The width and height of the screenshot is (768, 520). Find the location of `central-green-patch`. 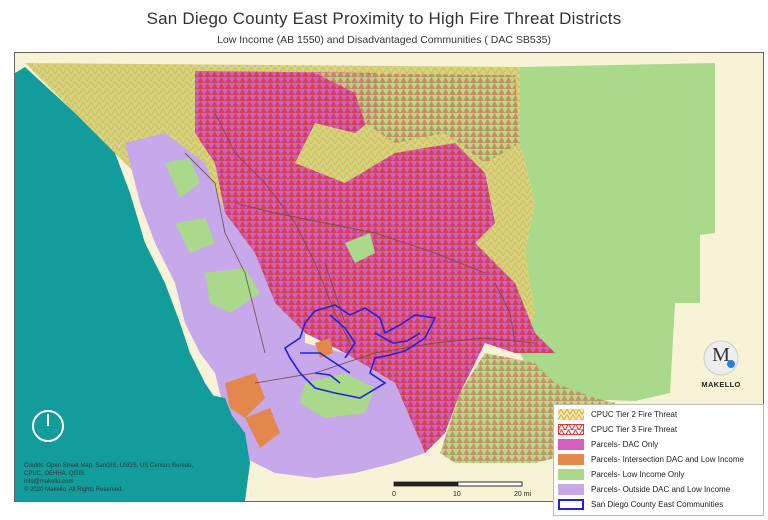

central-green-patch is located at coordinates (360, 248).